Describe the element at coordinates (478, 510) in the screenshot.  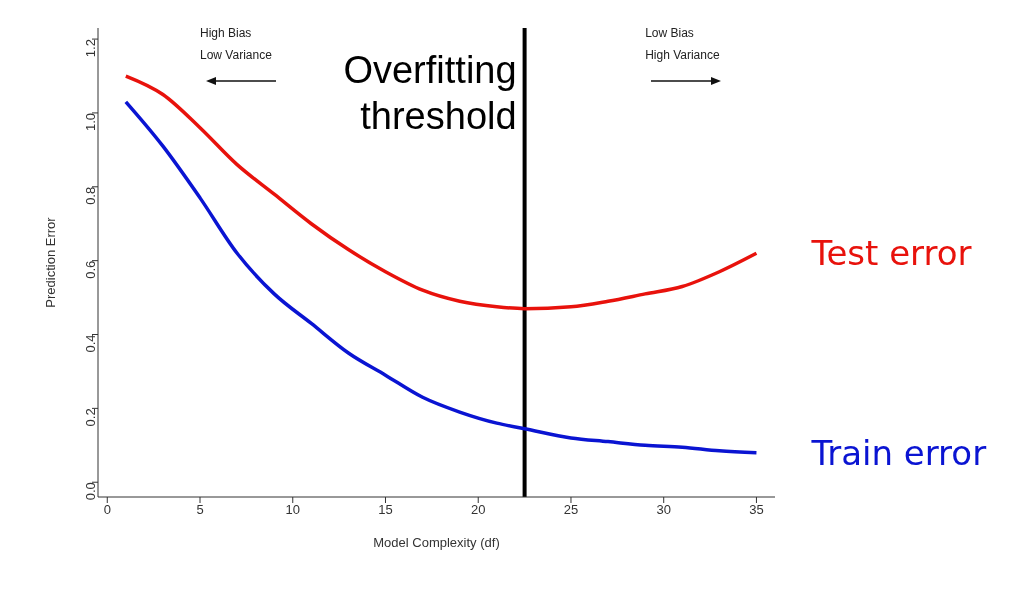
I see `x-tick-label: 20` at that location.